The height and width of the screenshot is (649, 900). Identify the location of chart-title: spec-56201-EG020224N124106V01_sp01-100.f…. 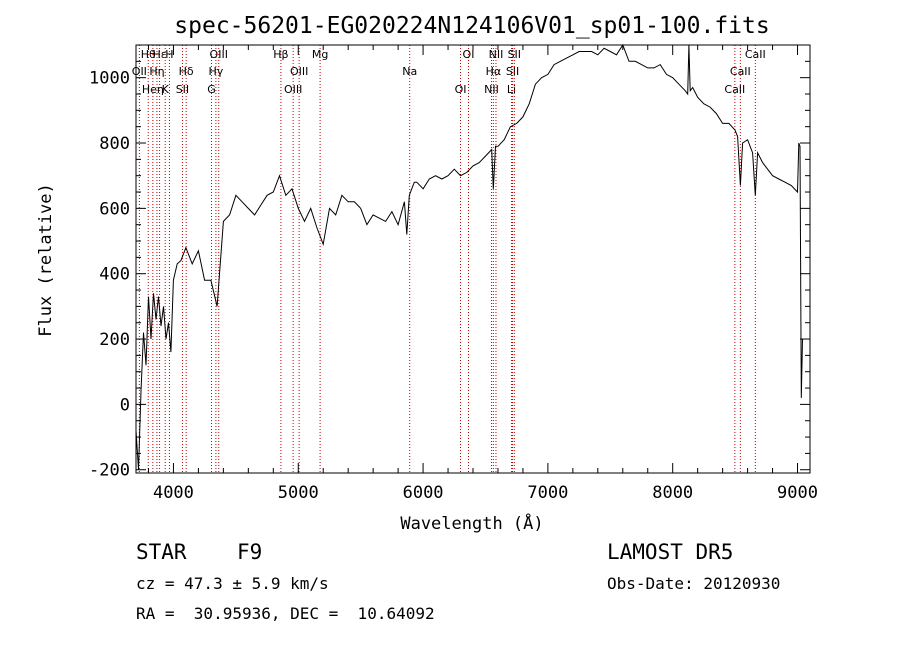
(471, 26).